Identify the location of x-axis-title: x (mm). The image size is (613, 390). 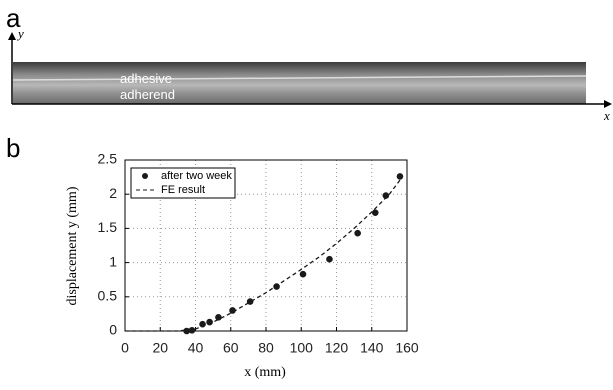
(265, 372).